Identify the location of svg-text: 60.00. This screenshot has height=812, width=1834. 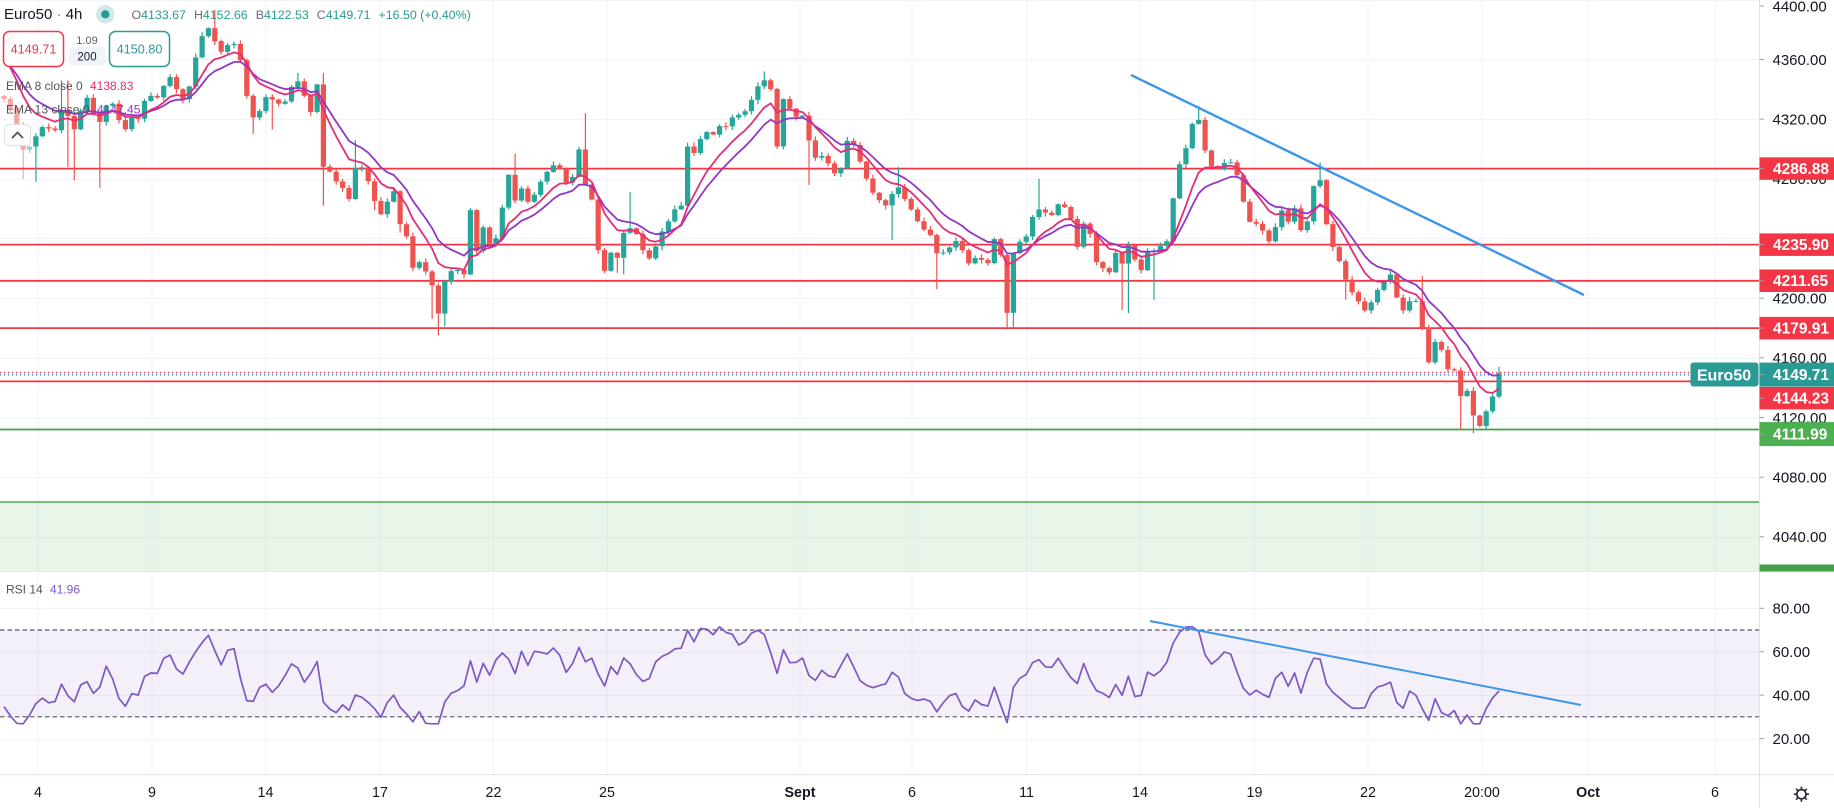
(1792, 652).